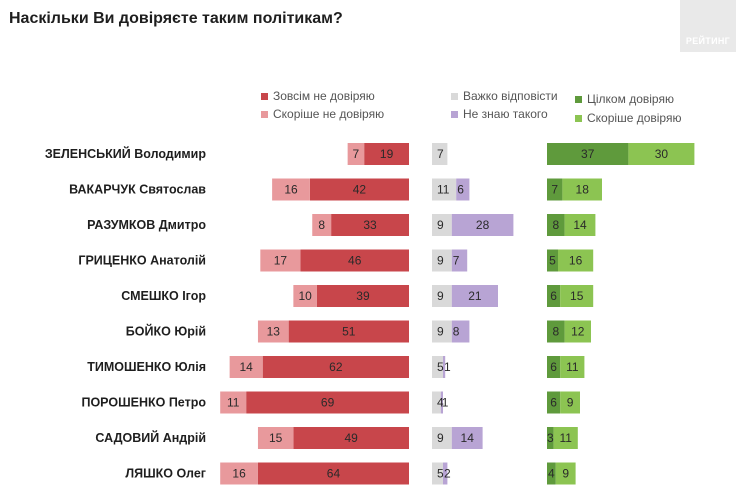 The height and width of the screenshot is (487, 740). What do you see at coordinates (634, 118) in the screenshot?
I see `legend-label-5: Скоріше довіряю` at bounding box center [634, 118].